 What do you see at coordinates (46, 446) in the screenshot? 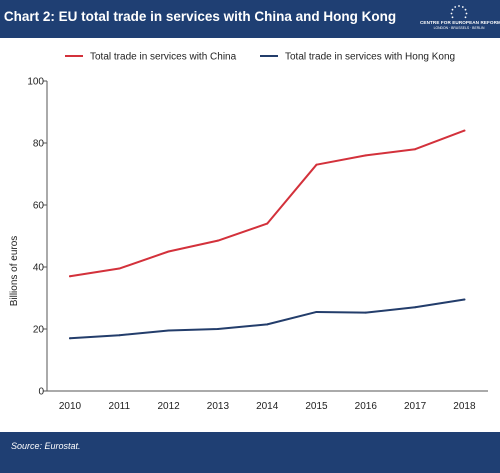
I see `source-note: Source: Eurostat.` at bounding box center [46, 446].